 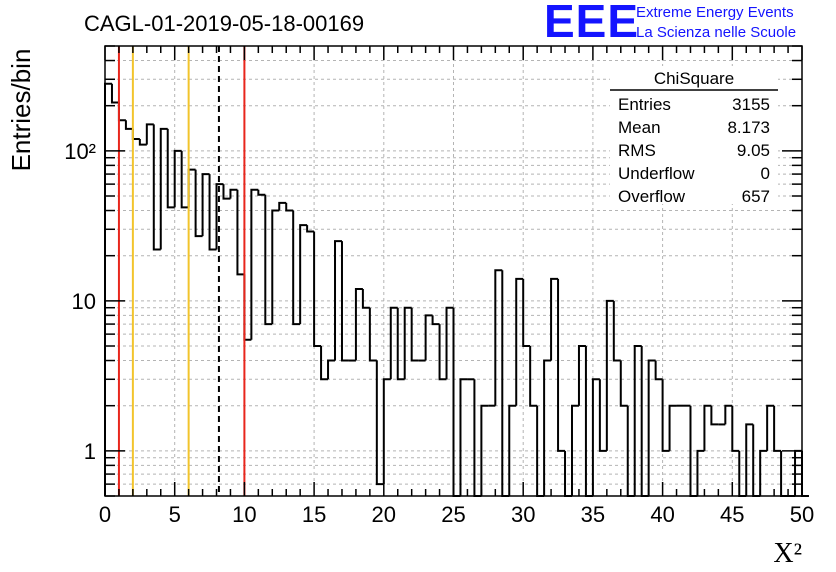 I want to click on x-tick-label: 0, so click(x=105, y=514).